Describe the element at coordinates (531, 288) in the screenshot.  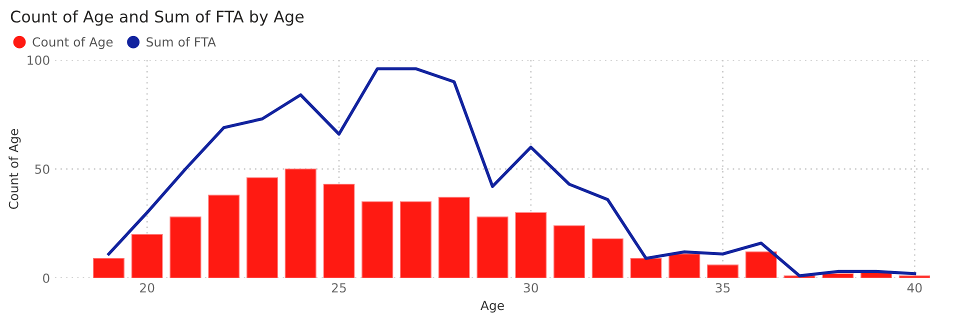
I see `x-tick-label: 30` at that location.